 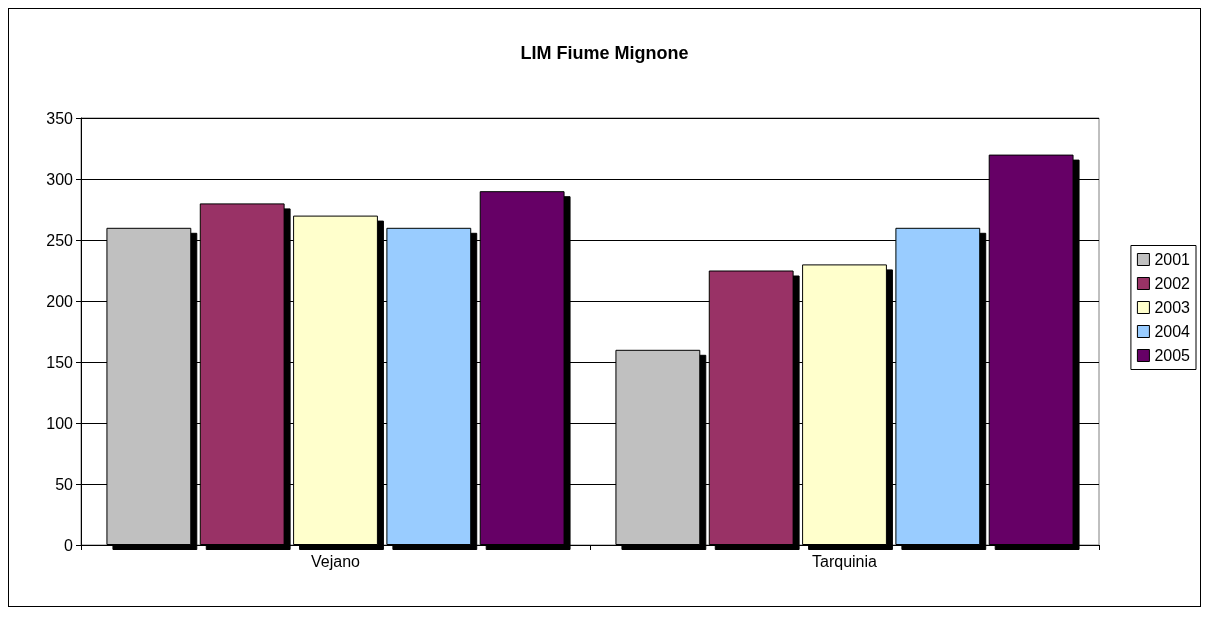 What do you see at coordinates (1172, 307) in the screenshot?
I see `legend-label: 2003` at bounding box center [1172, 307].